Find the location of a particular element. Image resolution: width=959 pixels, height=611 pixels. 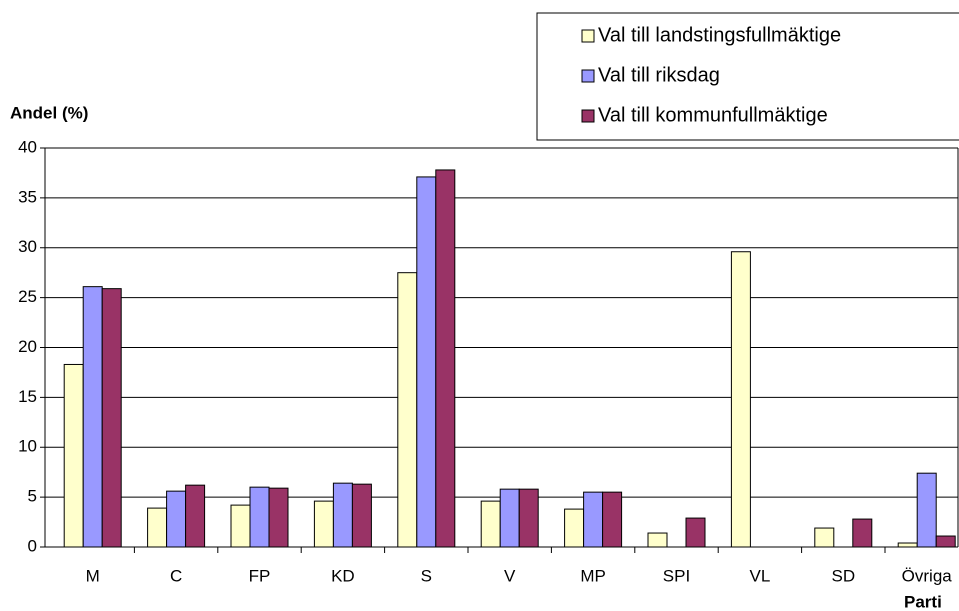

y-tick-label: 30 is located at coordinates (27, 246).